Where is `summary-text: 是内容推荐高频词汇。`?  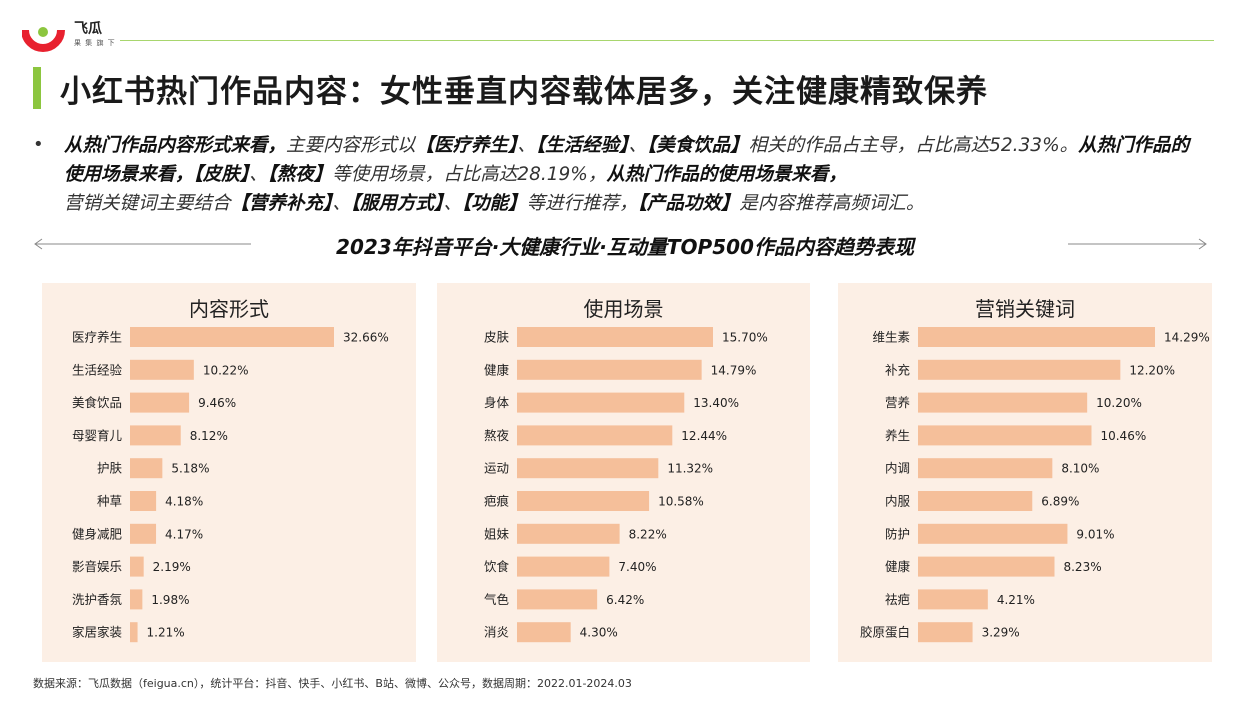 summary-text: 是内容推荐高频词汇。 is located at coordinates (832, 203).